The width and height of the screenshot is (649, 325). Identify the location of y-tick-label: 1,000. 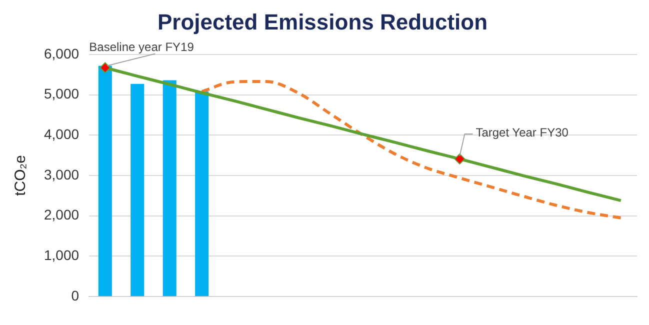
(62, 255).